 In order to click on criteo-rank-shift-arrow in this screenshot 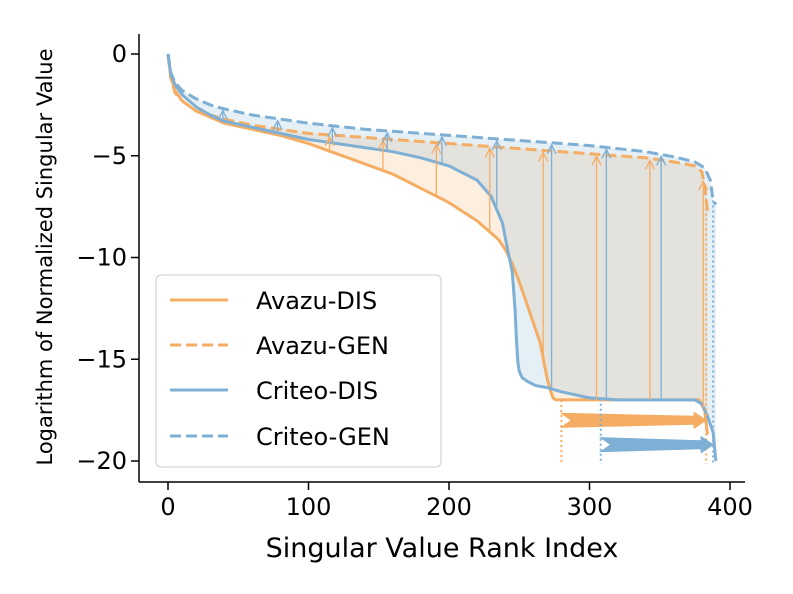, I will do `click(657, 444)`.